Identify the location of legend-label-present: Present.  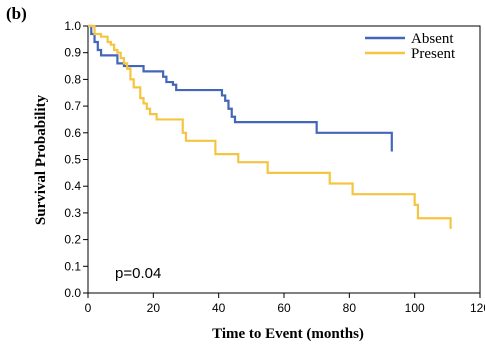
(433, 54).